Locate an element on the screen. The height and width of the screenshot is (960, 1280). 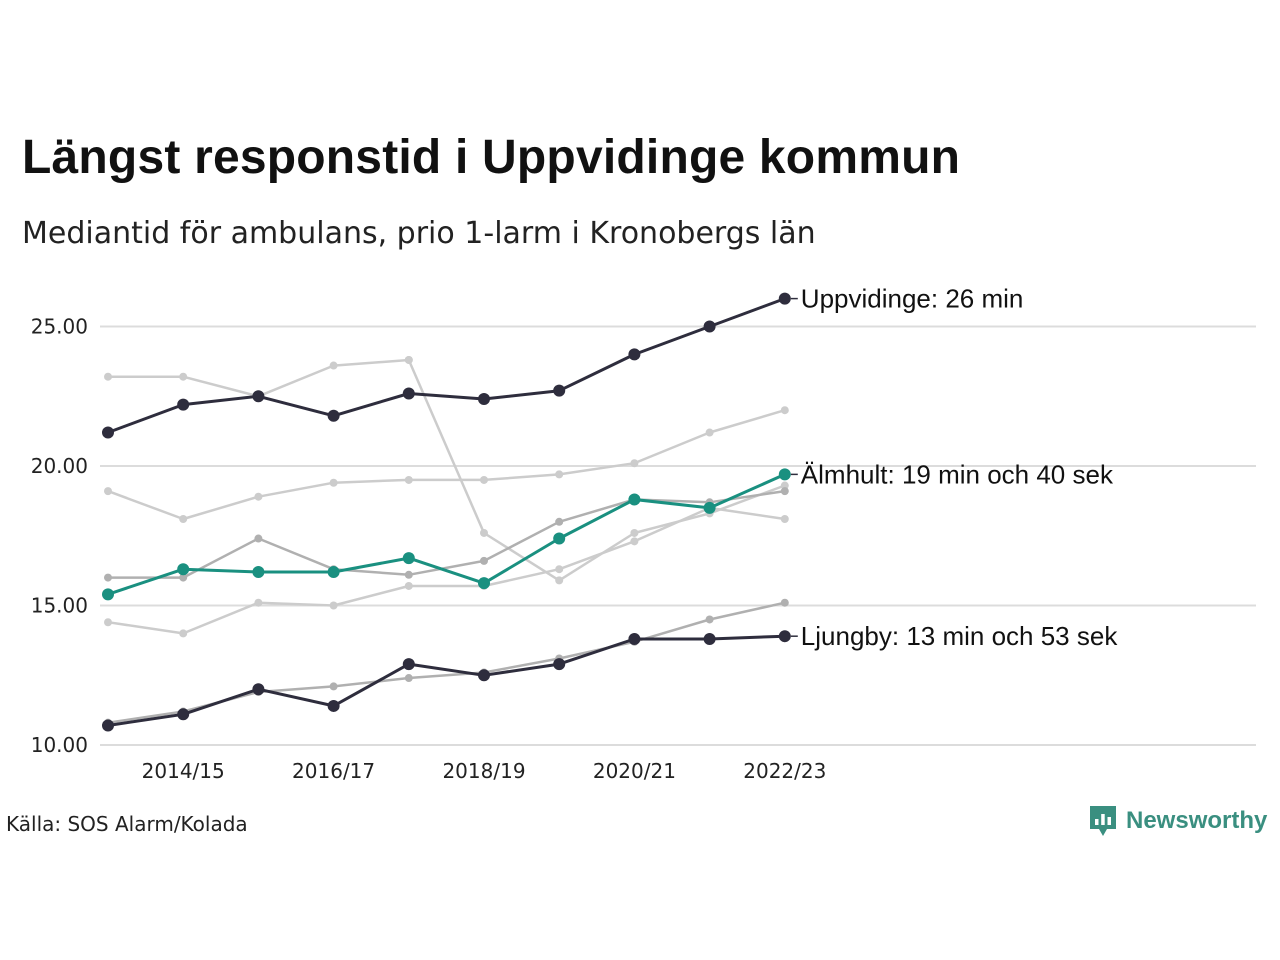
y-tick-label: 20.00 is located at coordinates (59, 466).